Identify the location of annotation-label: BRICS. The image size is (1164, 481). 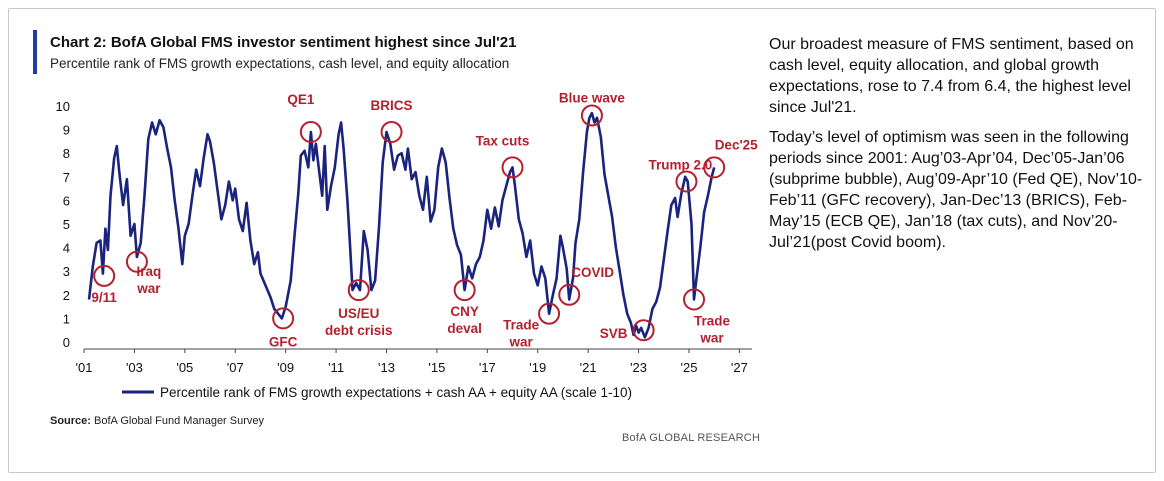
(392, 105).